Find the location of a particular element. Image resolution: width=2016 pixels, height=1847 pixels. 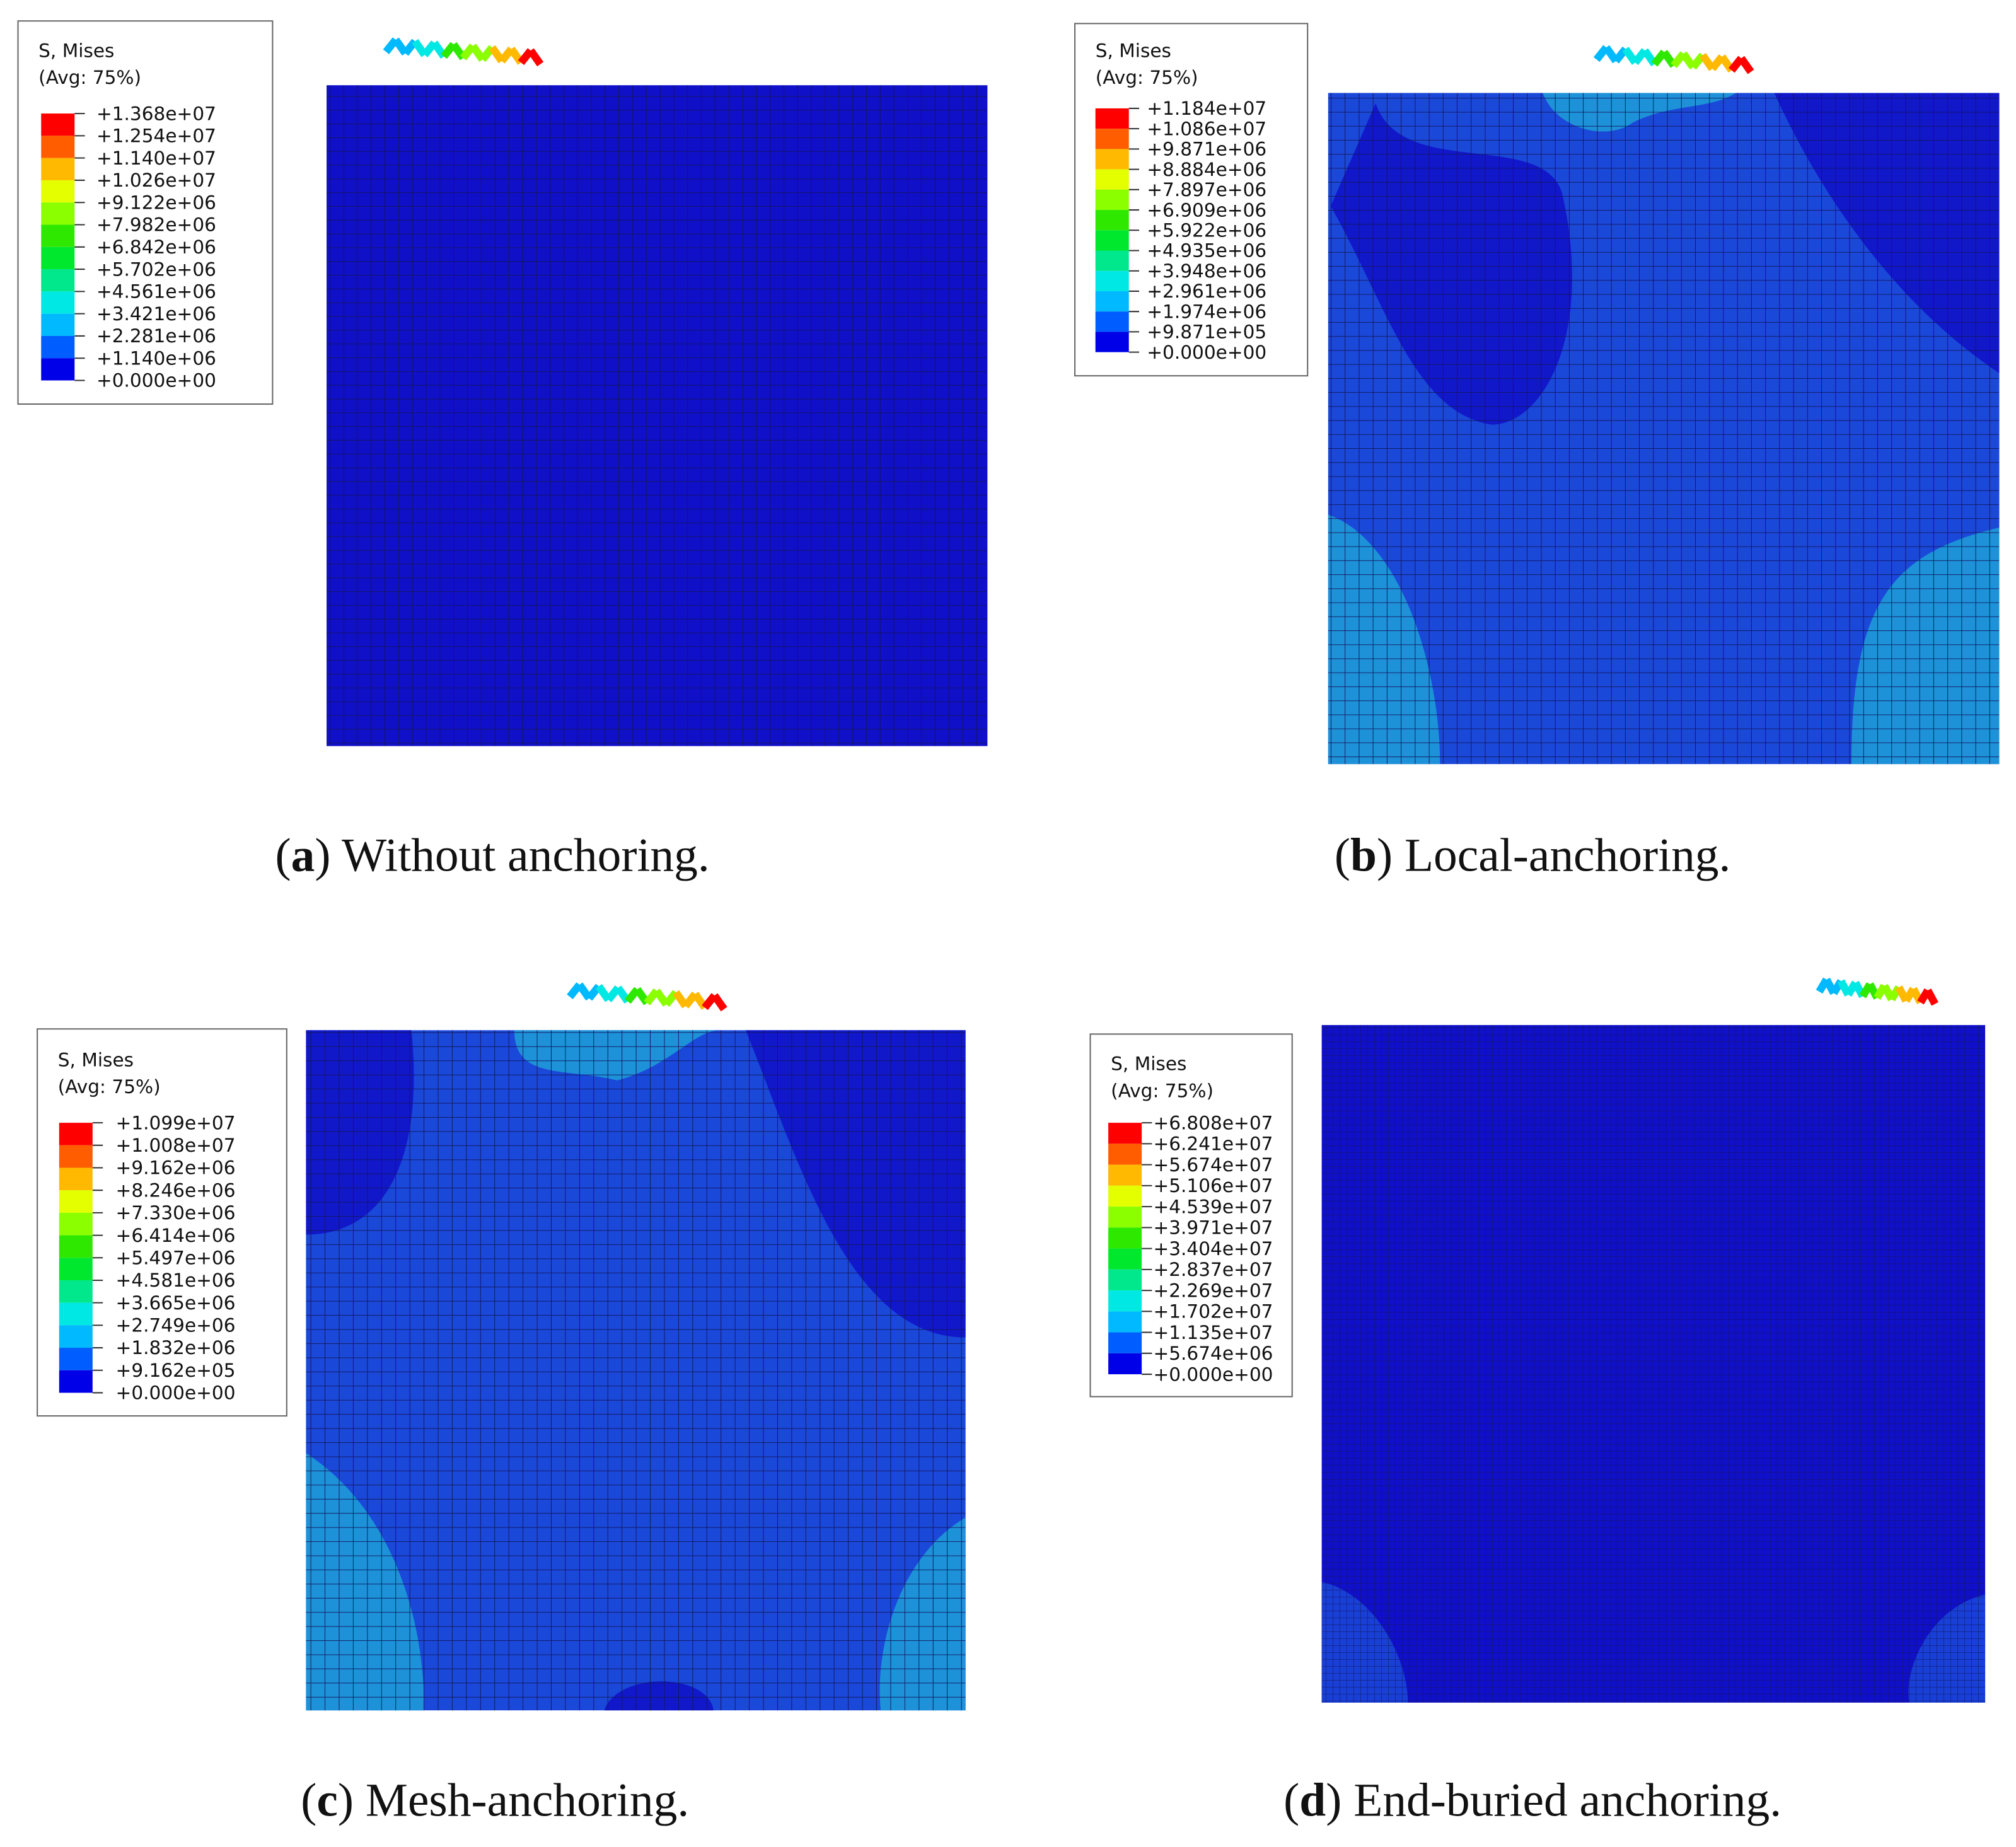

legend-label: +7.330e+06 is located at coordinates (176, 1213).